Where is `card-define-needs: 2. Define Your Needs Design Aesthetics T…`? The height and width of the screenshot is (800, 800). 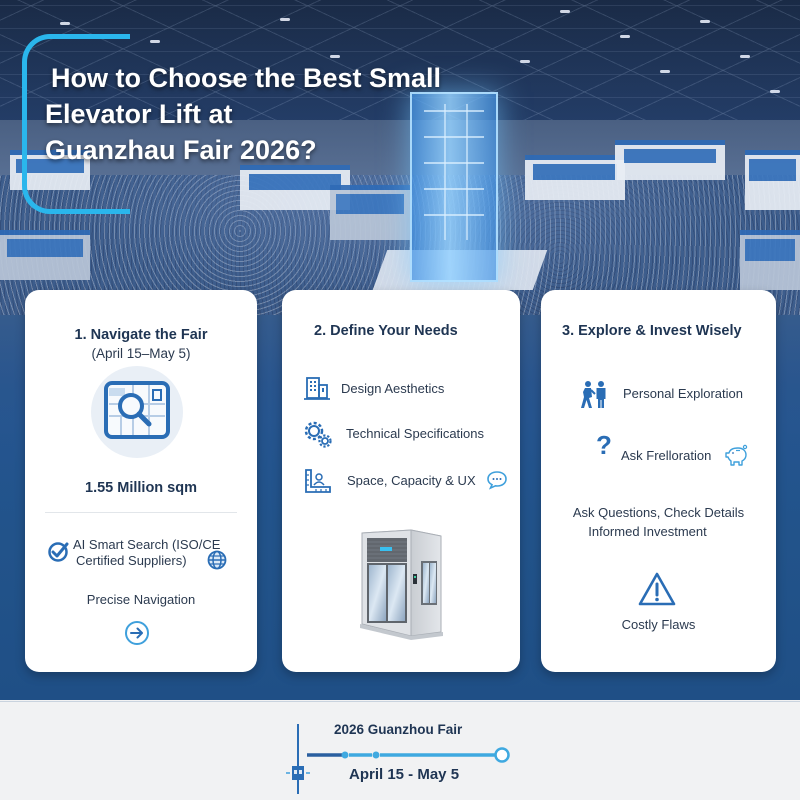
card-define-needs: 2. Define Your Needs Design Aesthetics T… is located at coordinates (401, 481).